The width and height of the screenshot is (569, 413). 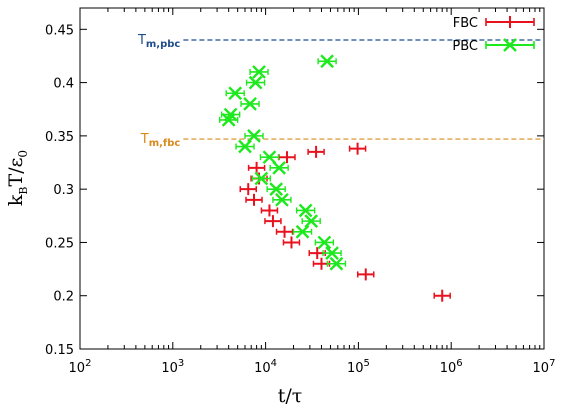 I want to click on x-tick-label-exponent: 4, so click(x=274, y=363).